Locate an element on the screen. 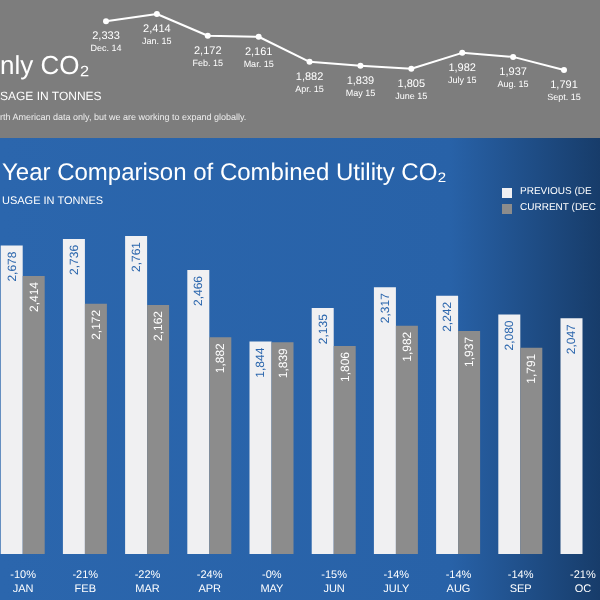 The image size is (600, 600). chart-title: Year Comparison of Combined Utility CO₂ is located at coordinates (224, 172).